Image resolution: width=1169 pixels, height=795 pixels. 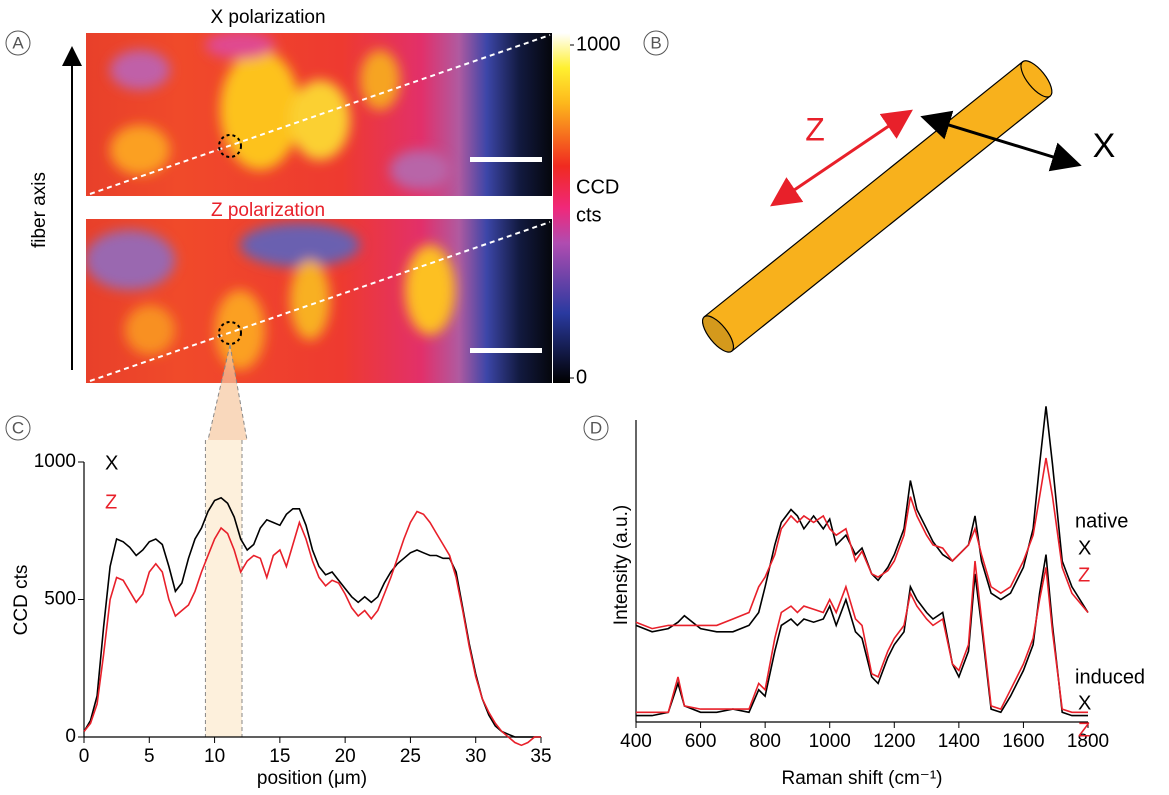 What do you see at coordinates (214, 756) in the screenshot?
I see `x-tick-label: 10` at bounding box center [214, 756].